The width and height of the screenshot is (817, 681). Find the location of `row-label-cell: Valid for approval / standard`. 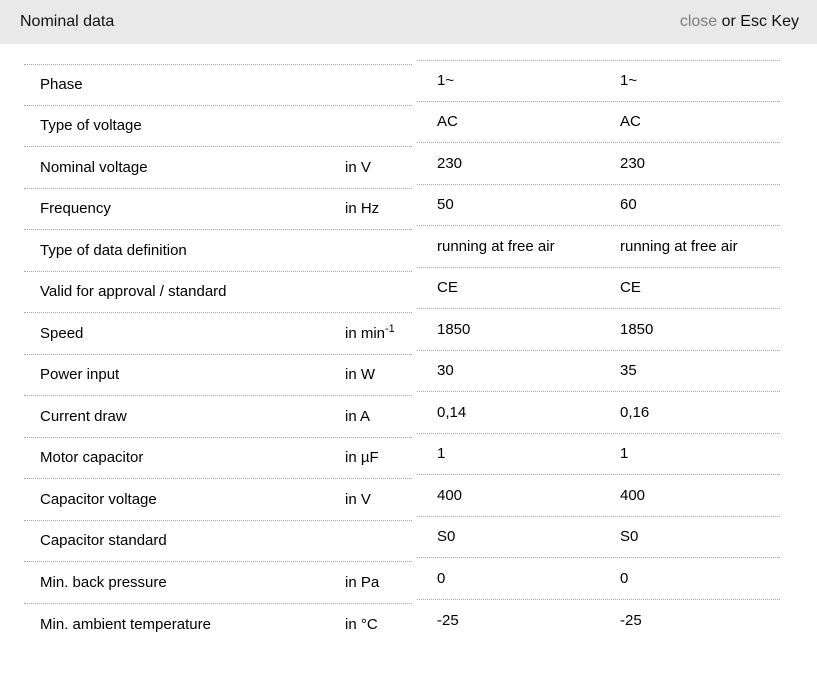

row-label-cell: Valid for approval / standard is located at coordinates (218, 292).